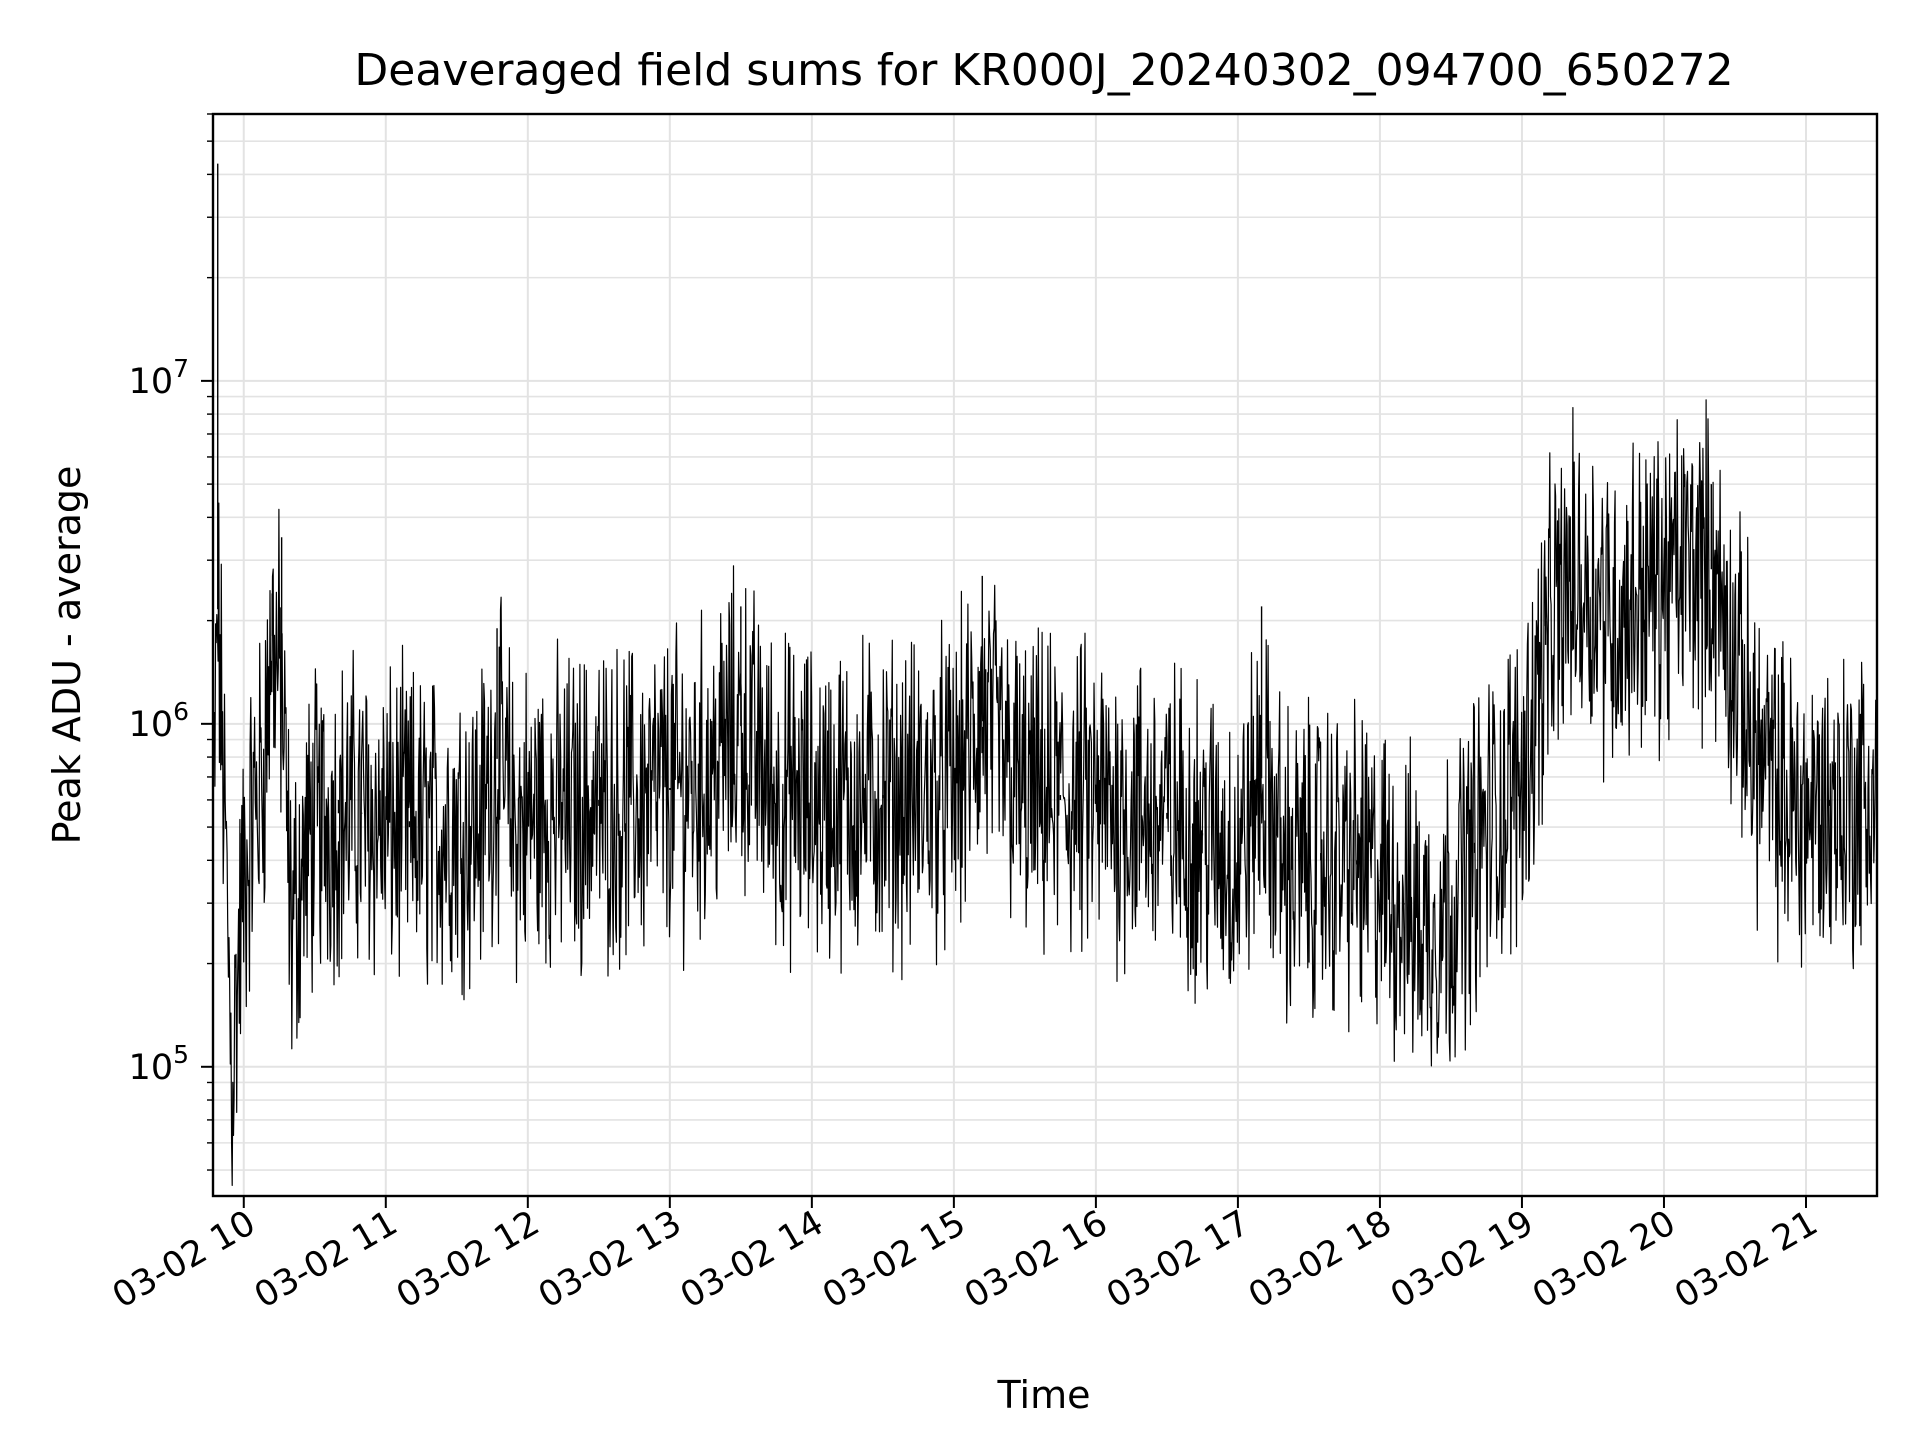 This screenshot has height=1440, width=1920. What do you see at coordinates (159, 378) in the screenshot?
I see `y-tick-label: 10⁷` at bounding box center [159, 378].